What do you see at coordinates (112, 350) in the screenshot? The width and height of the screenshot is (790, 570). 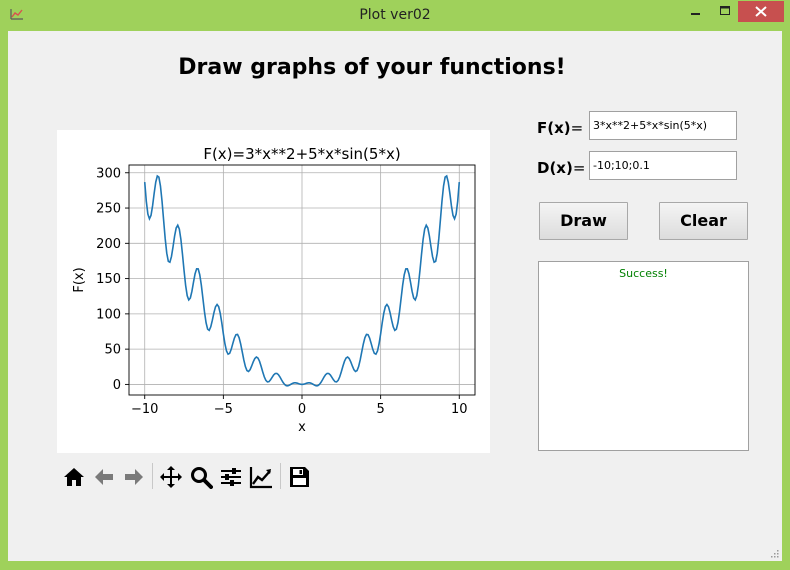 I see `y-tick-label: 50` at bounding box center [112, 350].